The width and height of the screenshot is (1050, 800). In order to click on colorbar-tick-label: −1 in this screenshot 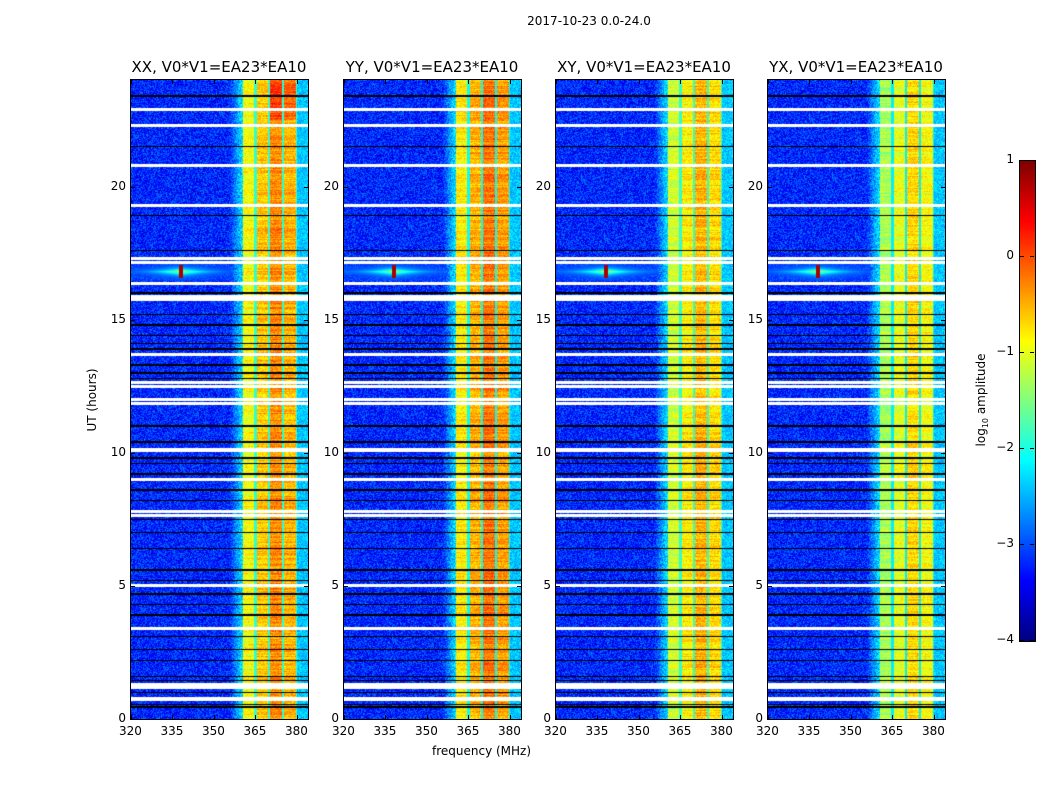, I will do `click(1005, 351)`.